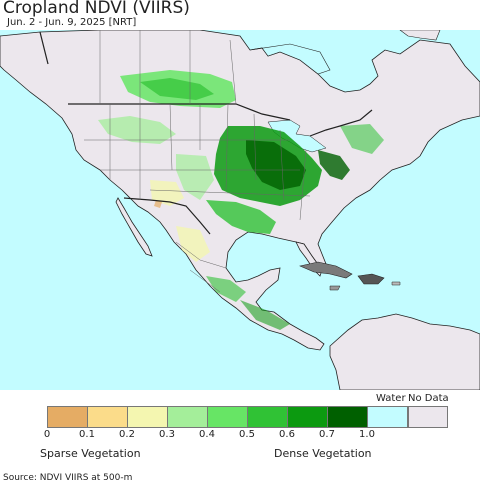 This screenshot has height=485, width=480. What do you see at coordinates (247, 434) in the screenshot?
I see `legend-tick-label: 0.5` at bounding box center [247, 434].